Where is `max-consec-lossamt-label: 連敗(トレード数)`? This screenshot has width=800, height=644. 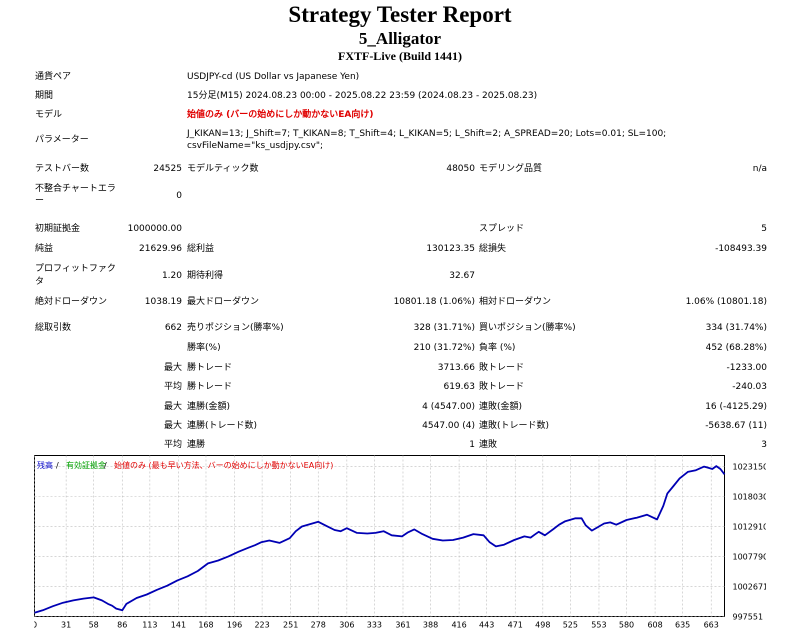 max-consec-lossamt-label: 連敗(トレード数) is located at coordinates (514, 426).